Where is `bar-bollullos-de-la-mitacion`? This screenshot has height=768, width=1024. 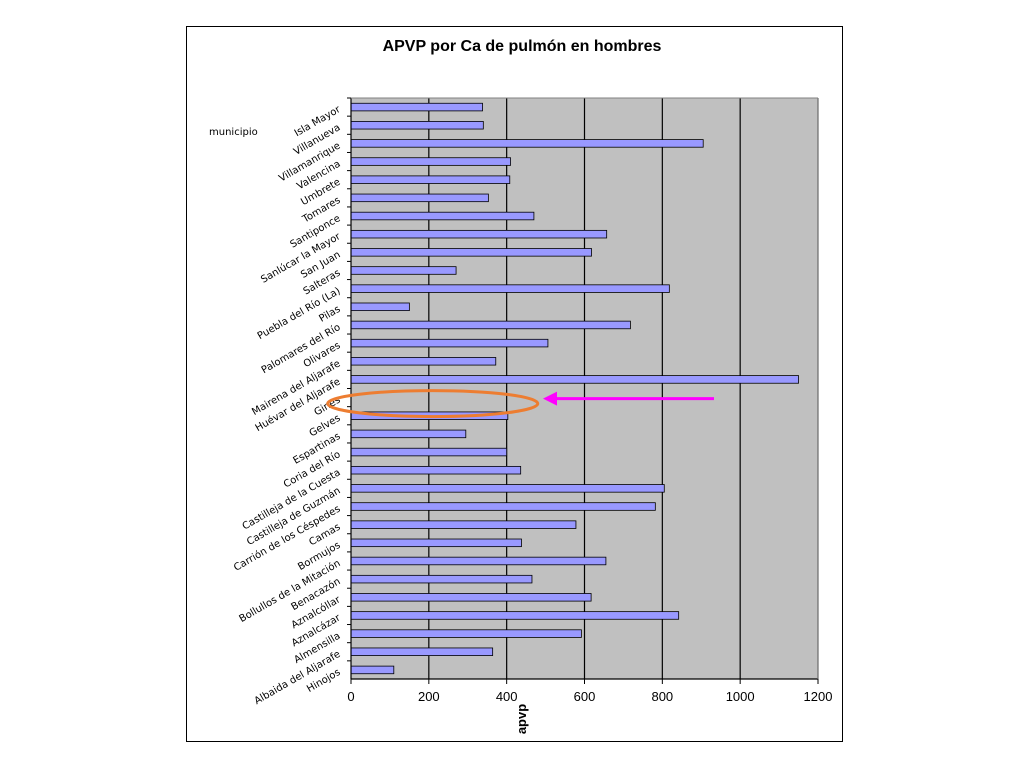
bar-bollullos-de-la-mitacion is located at coordinates (478, 561).